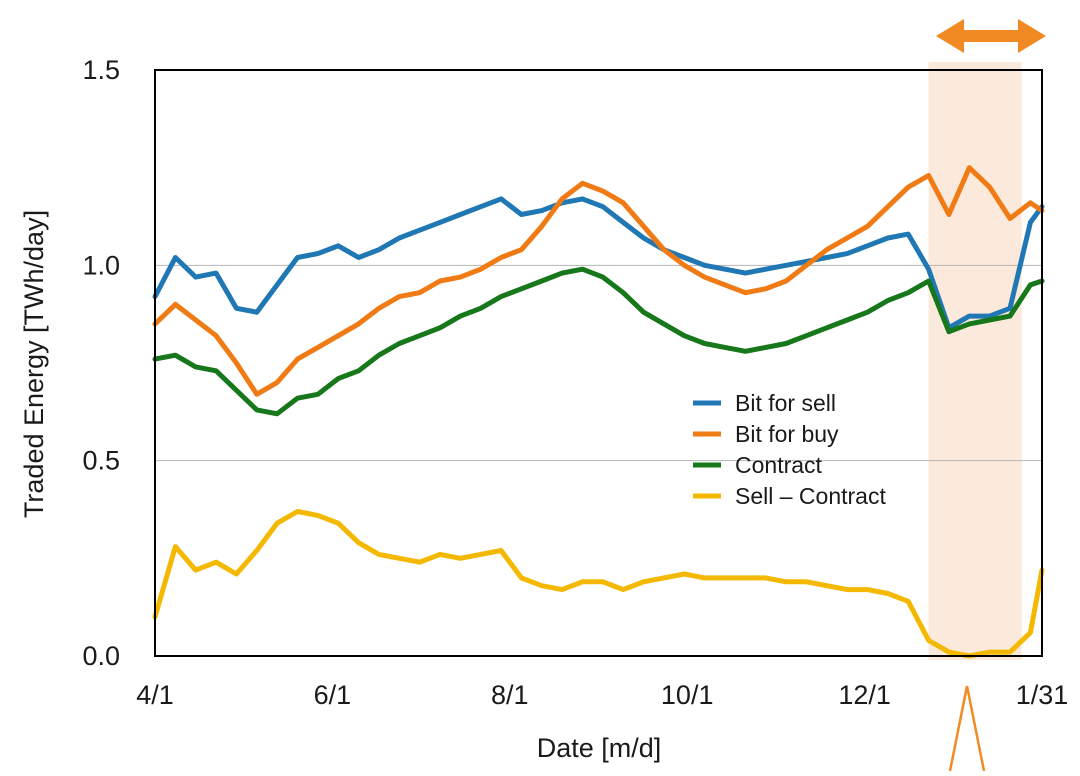  I want to click on y-tick-label: 1.5, so click(101, 70).